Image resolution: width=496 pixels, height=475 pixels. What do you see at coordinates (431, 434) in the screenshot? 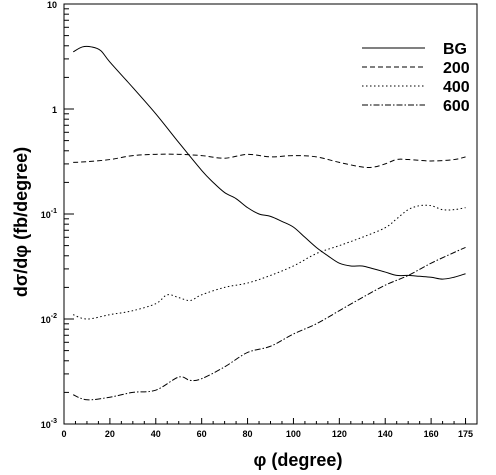
I see `x-tick-label: 160` at bounding box center [431, 434].